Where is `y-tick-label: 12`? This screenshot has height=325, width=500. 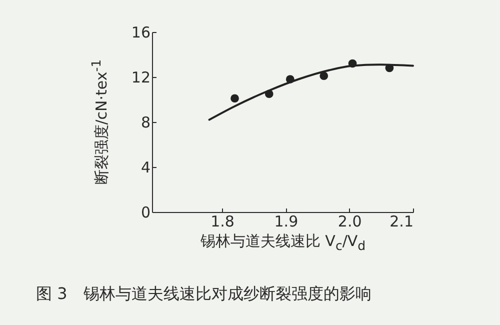 y-tick-label: 12 is located at coordinates (140, 77).